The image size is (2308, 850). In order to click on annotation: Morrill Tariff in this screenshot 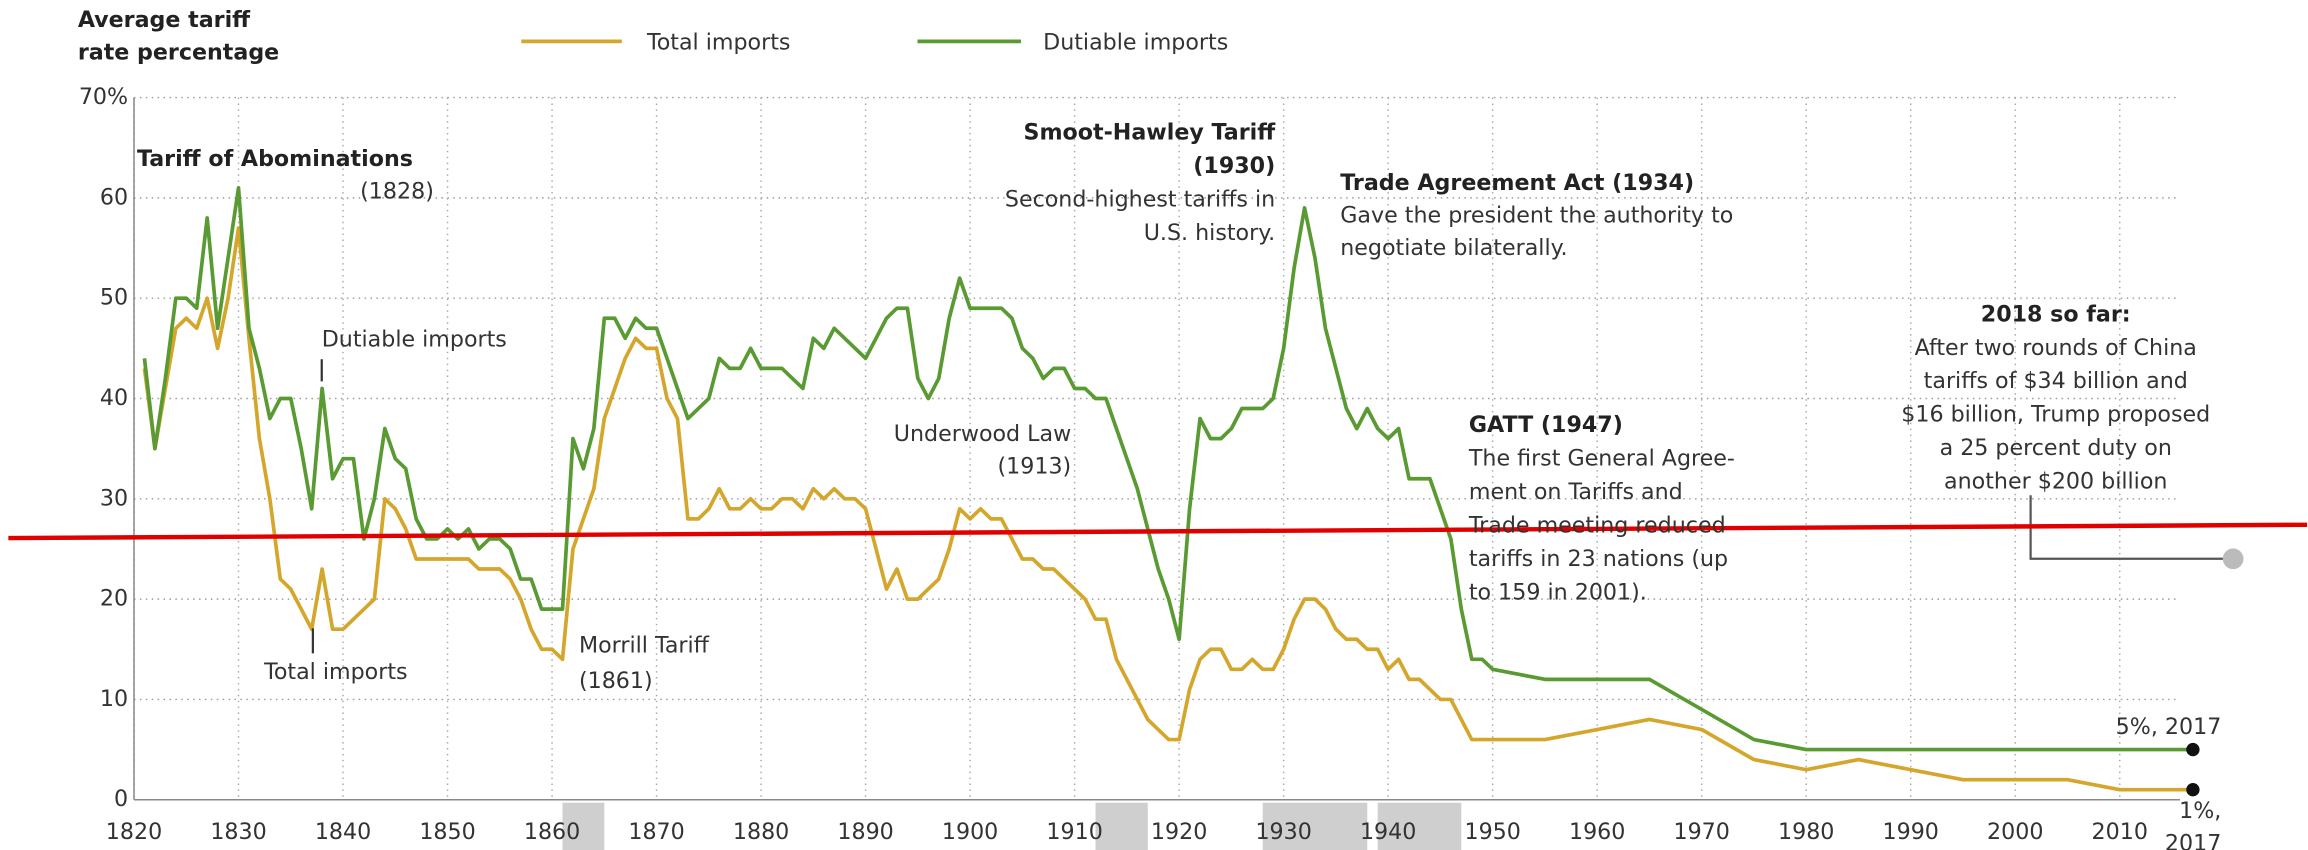, I will do `click(644, 646)`.